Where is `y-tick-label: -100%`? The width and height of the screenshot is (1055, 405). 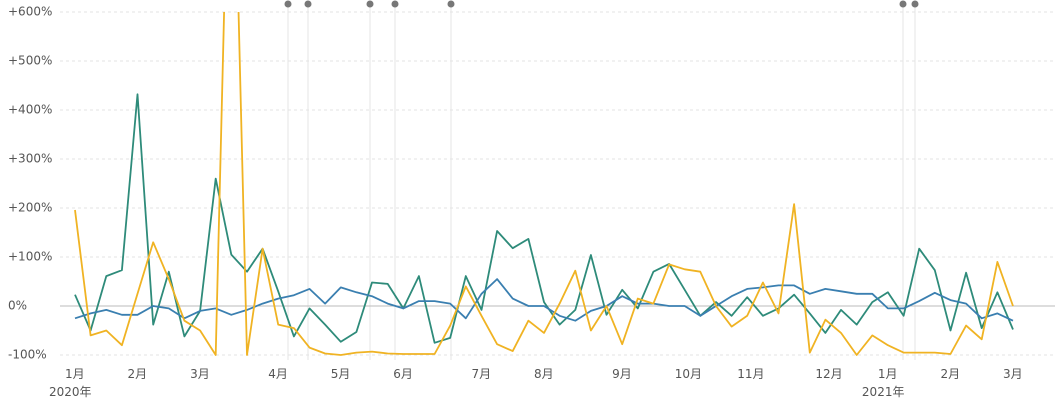
y-tick-label: -100% is located at coordinates (27, 355).